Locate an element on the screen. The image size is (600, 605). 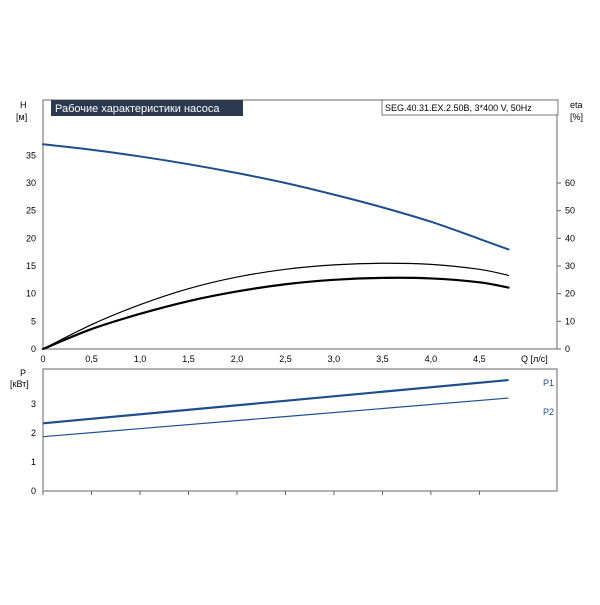
y-left-tick-label: 25 is located at coordinates (31, 211).